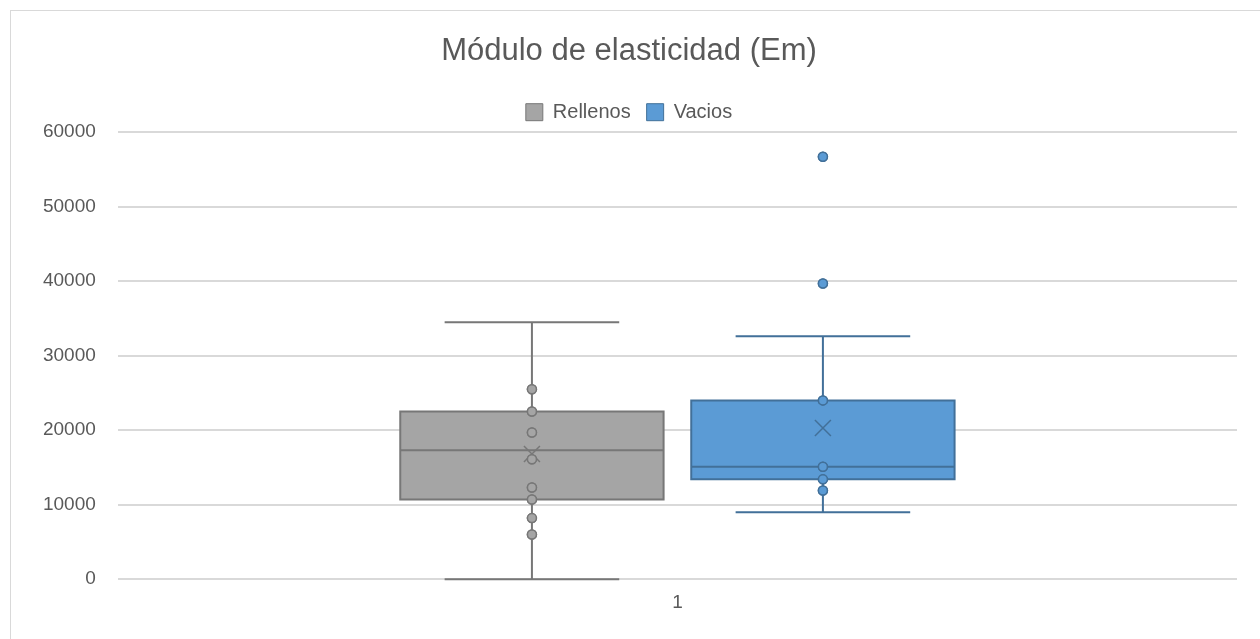 Image resolution: width=1260 pixels, height=639 pixels. Describe the element at coordinates (90, 578) in the screenshot. I see `y-tick-label: 0` at that location.